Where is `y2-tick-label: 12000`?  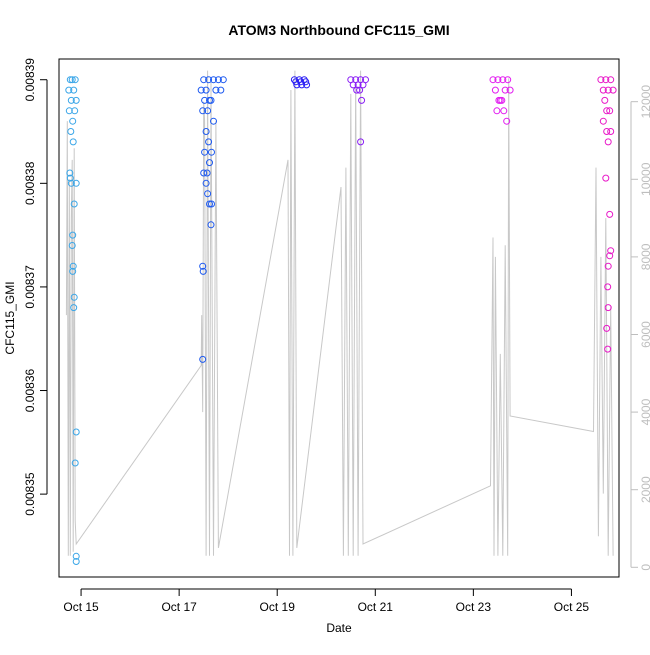
y2-tick-label: 12000 is located at coordinates (644, 102).